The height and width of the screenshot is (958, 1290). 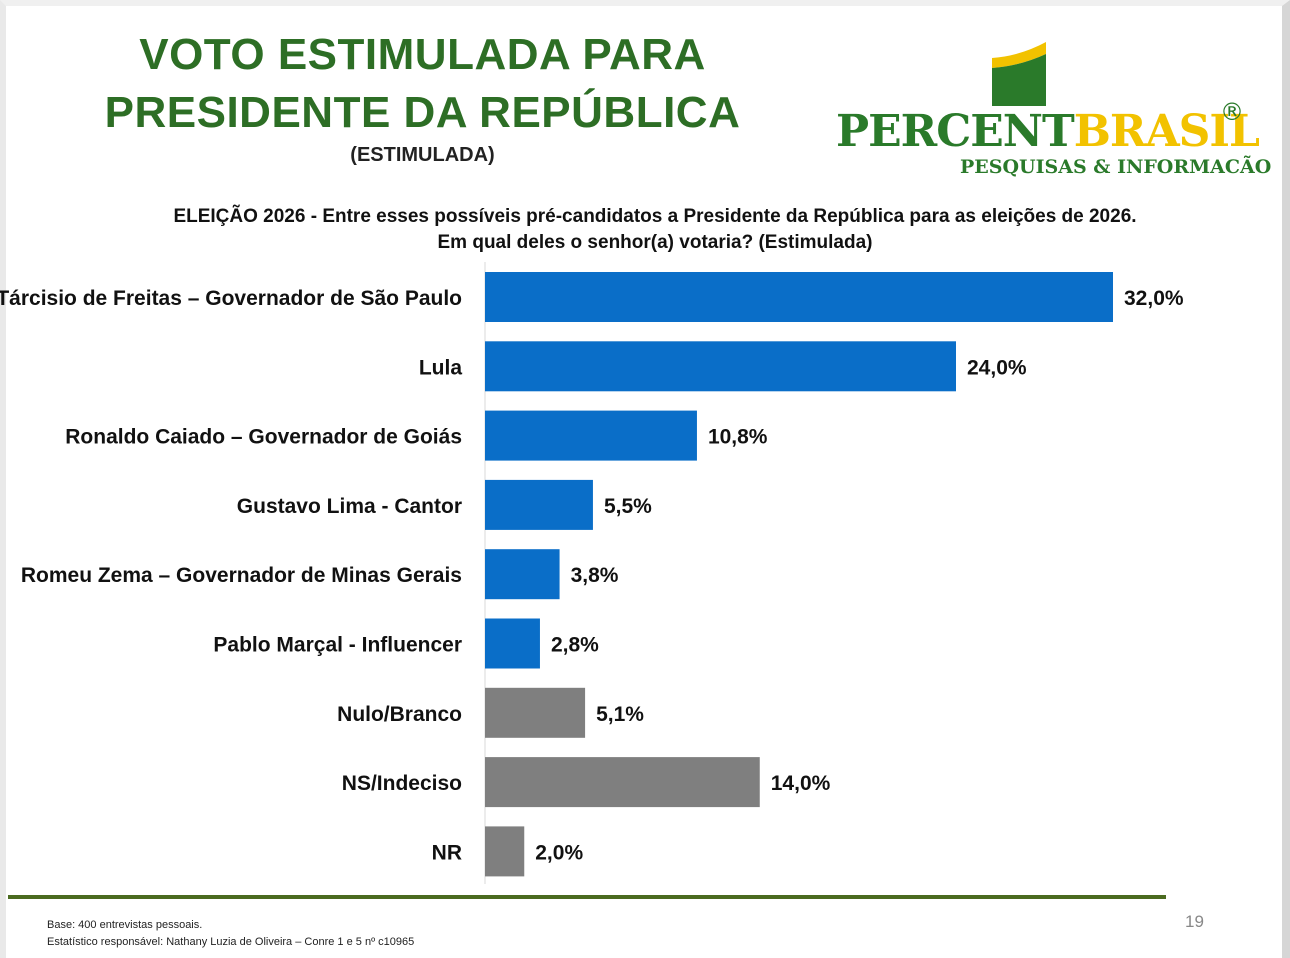 What do you see at coordinates (422, 155) in the screenshot?
I see `page-subtitle: (ESTIMULADA)` at bounding box center [422, 155].